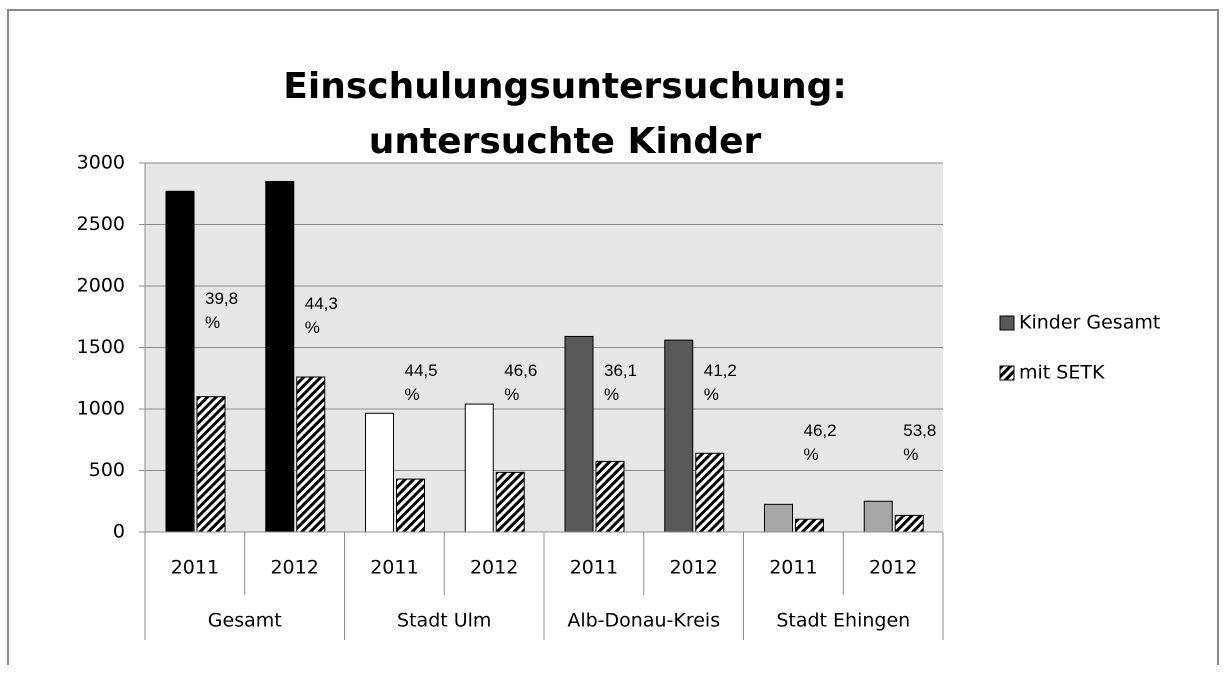 The width and height of the screenshot is (1226, 679). I want to click on group-label: Stadt Ehingen, so click(843, 621).